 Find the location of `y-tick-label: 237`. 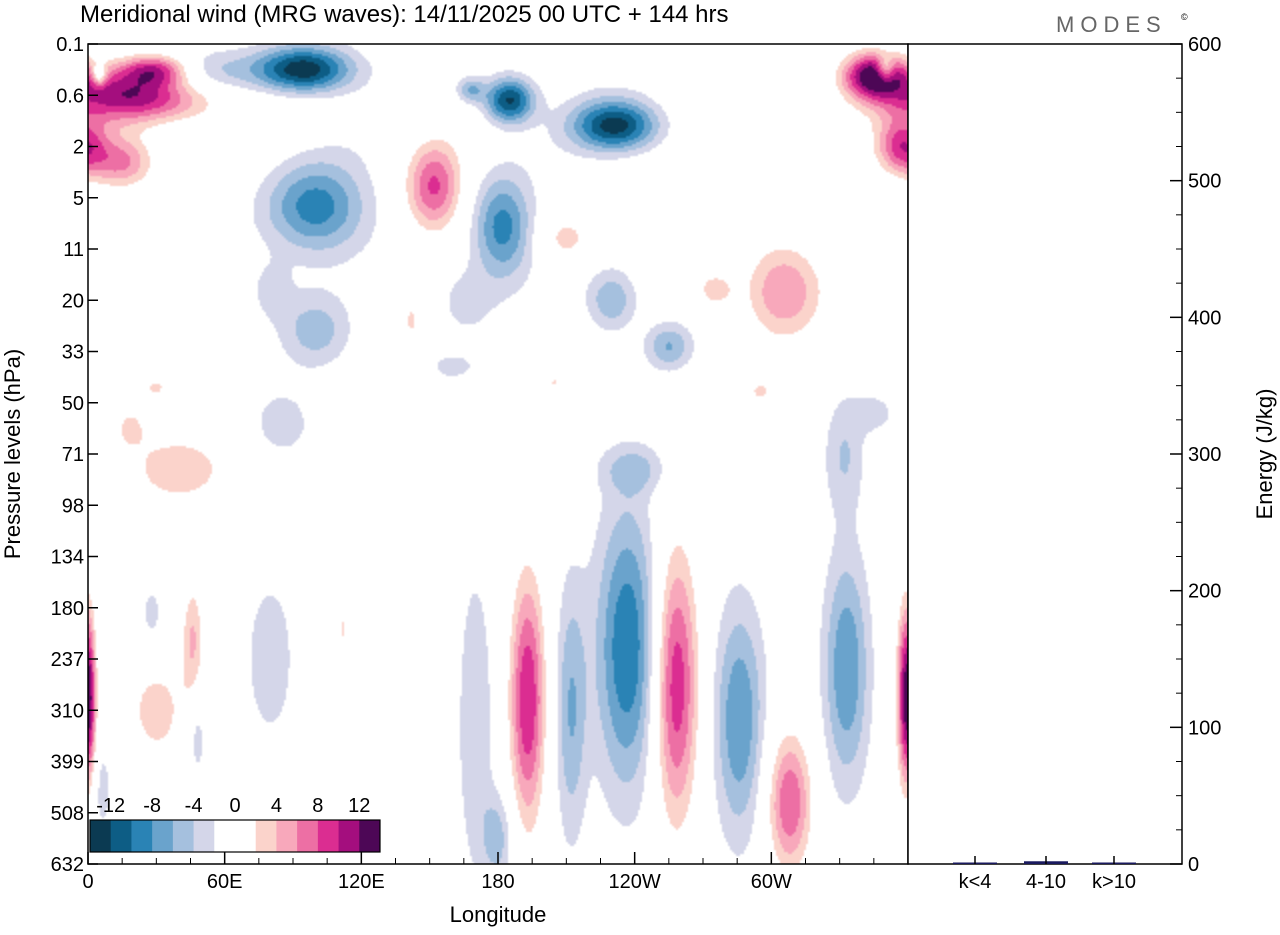

y-tick-label: 237 is located at coordinates (67, 660).